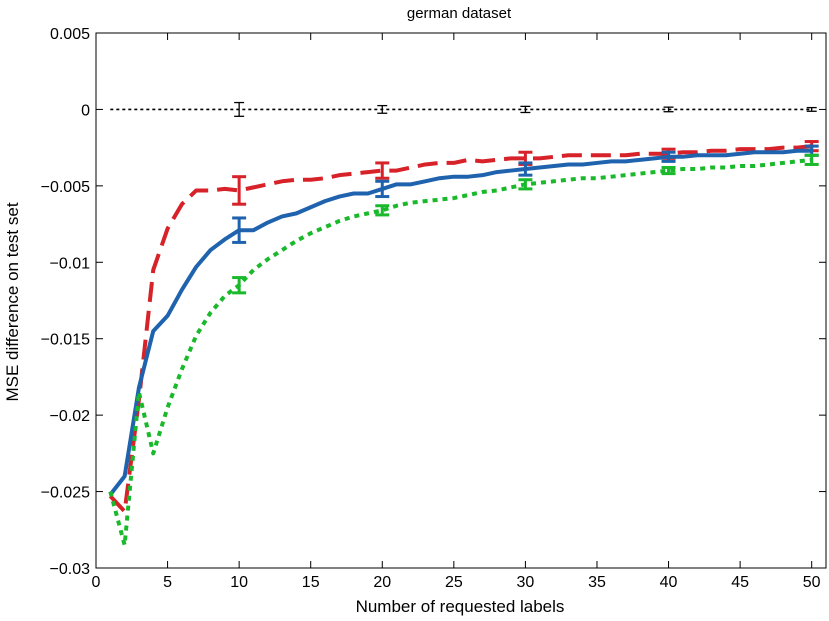 The image size is (829, 621). Describe the element at coordinates (12, 301) in the screenshot. I see `y-axis-title: MSE difference on test set` at that location.